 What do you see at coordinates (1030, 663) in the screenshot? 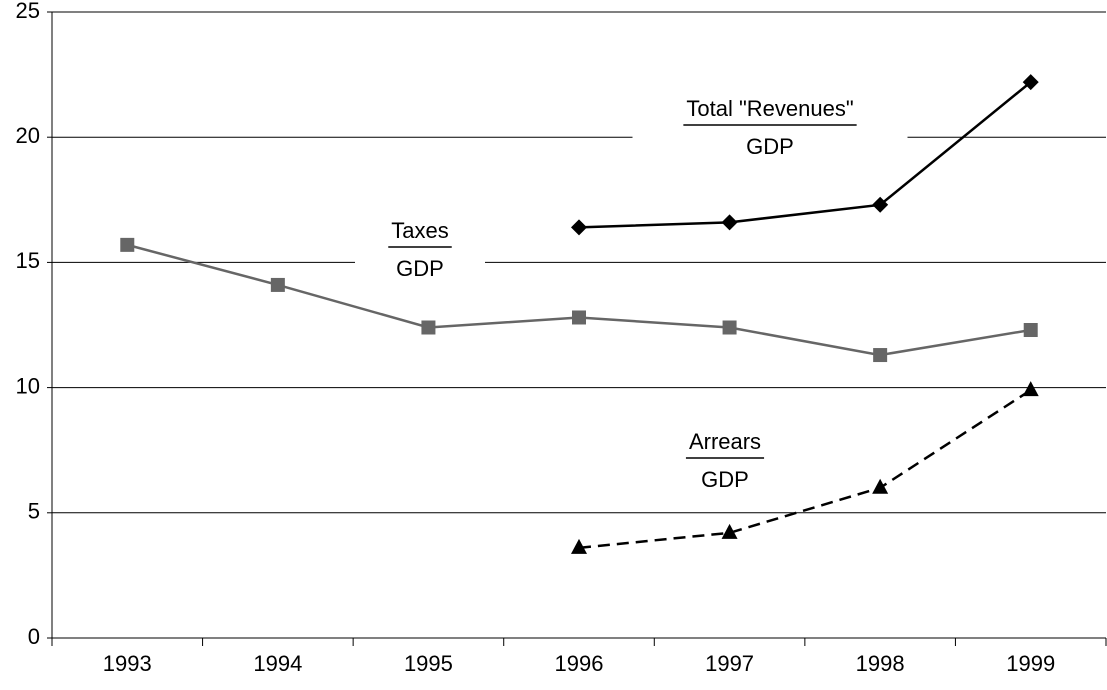
I see `x-tick-label: 1999` at bounding box center [1030, 663].